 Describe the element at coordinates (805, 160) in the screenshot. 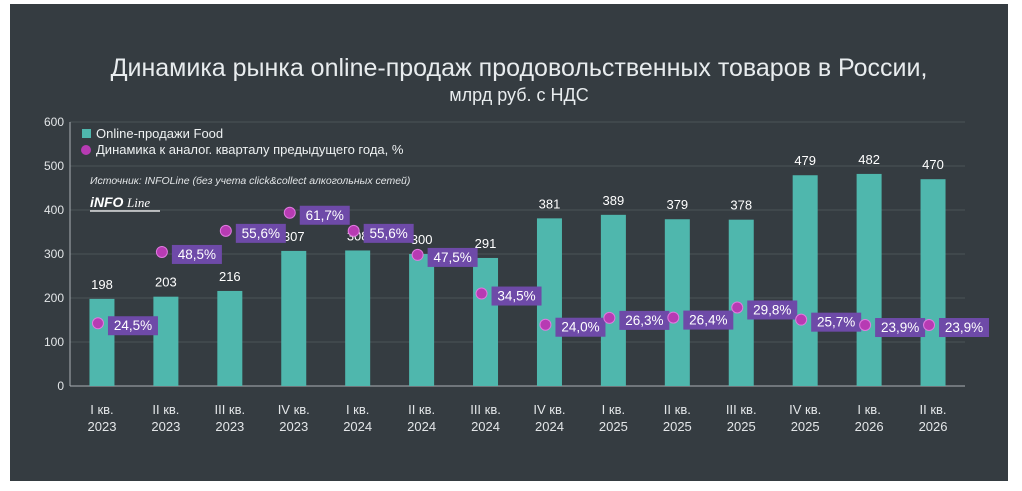

I see `bar-value-label: 479` at that location.